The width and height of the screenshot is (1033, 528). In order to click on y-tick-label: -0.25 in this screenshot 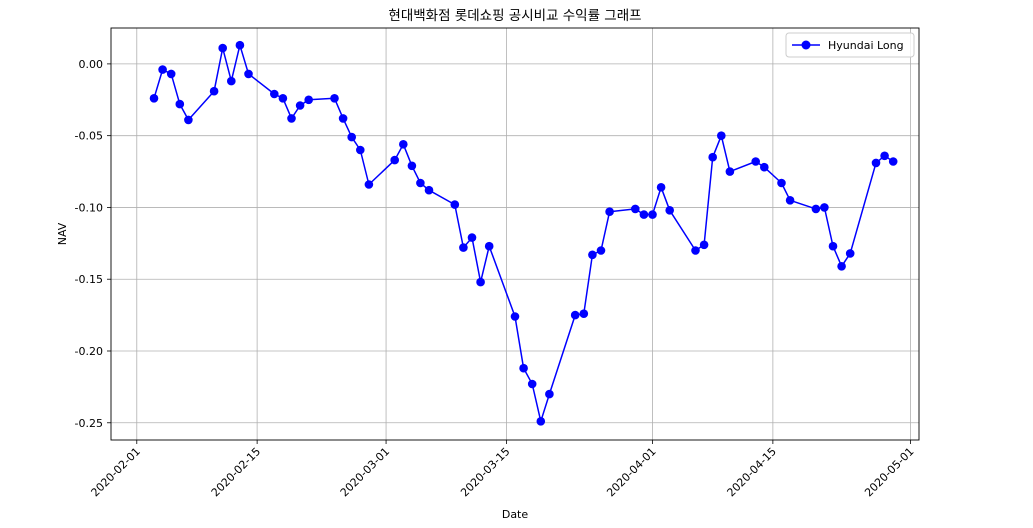, I will do `click(89, 423)`.